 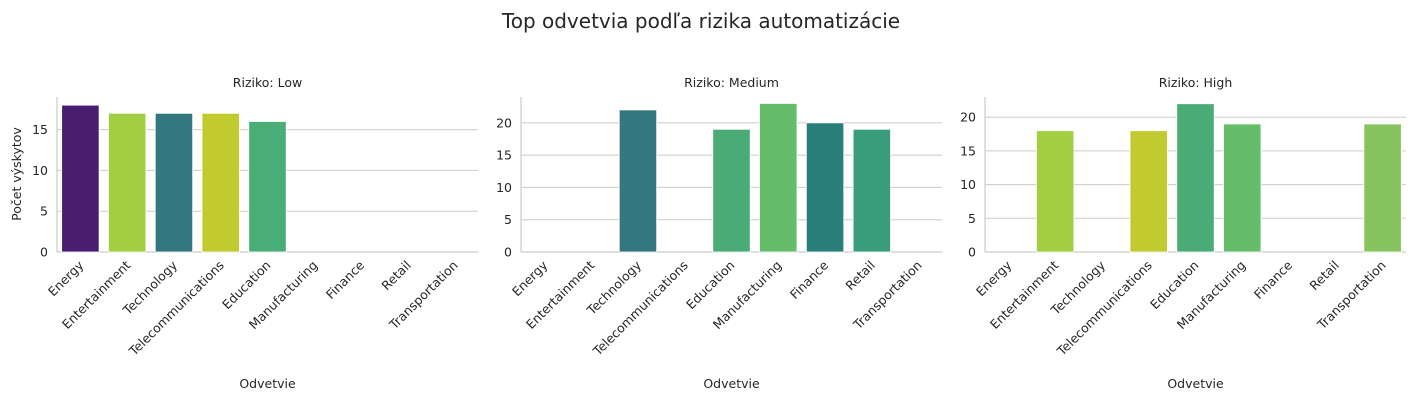 What do you see at coordinates (1382, 188) in the screenshot?
I see `bar-transportation` at bounding box center [1382, 188].